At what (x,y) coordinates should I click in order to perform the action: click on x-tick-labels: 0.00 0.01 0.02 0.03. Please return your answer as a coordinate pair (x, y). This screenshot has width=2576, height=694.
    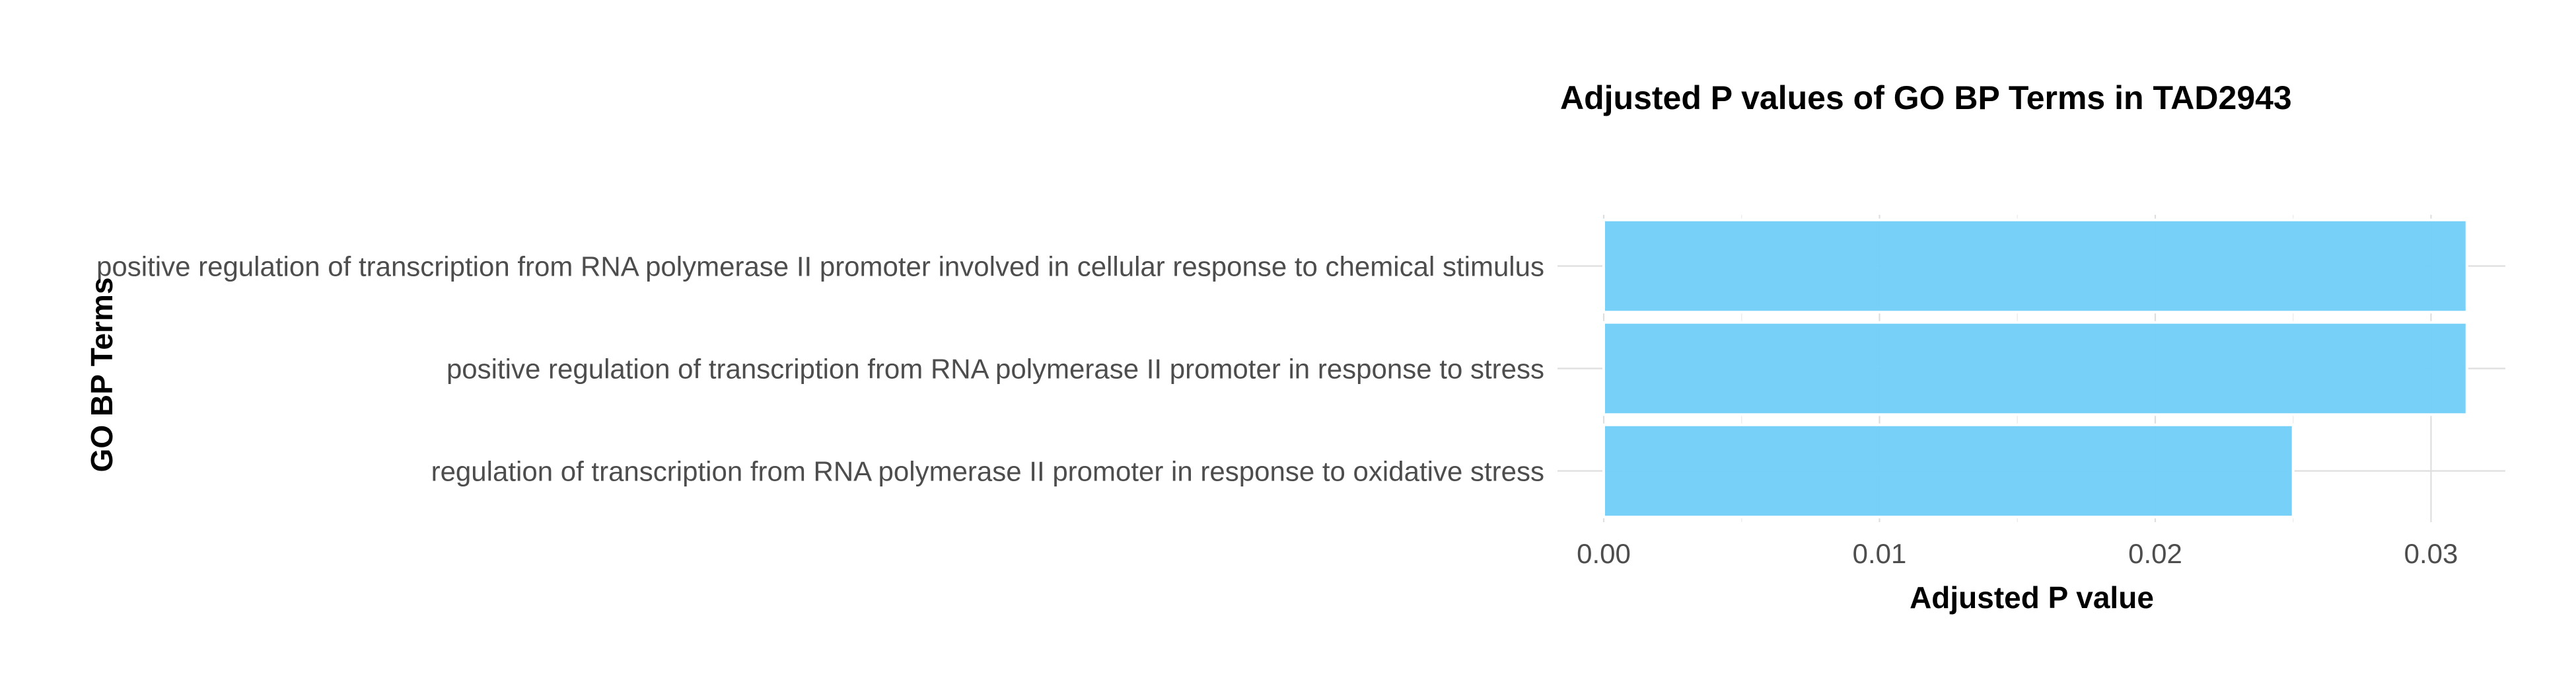
    Looking at the image, I should click on (2018, 553).